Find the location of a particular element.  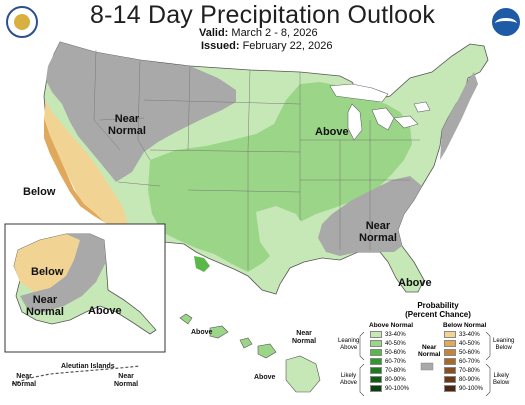

legend-above-bin-label: 80-90% is located at coordinates (395, 380).